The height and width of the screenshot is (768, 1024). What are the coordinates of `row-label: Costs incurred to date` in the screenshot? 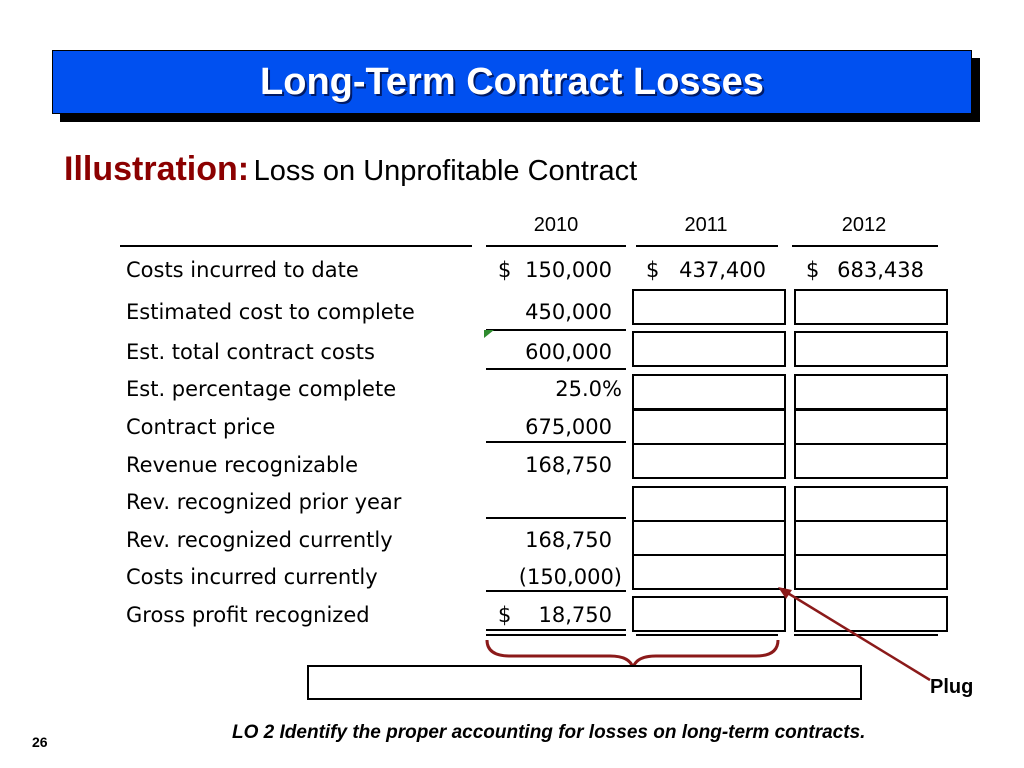 It's located at (242, 270).